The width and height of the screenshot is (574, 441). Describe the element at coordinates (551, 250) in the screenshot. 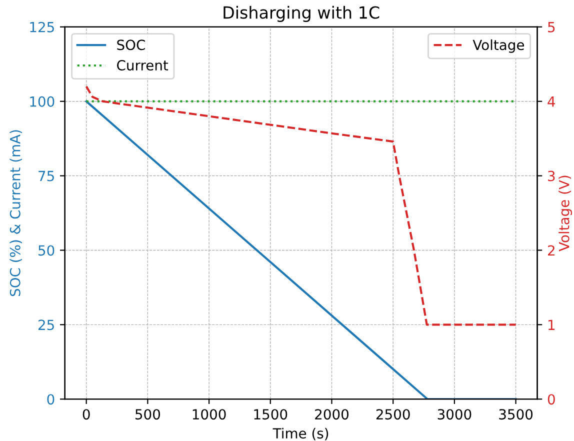

I see `y2-tick-label: 2` at that location.